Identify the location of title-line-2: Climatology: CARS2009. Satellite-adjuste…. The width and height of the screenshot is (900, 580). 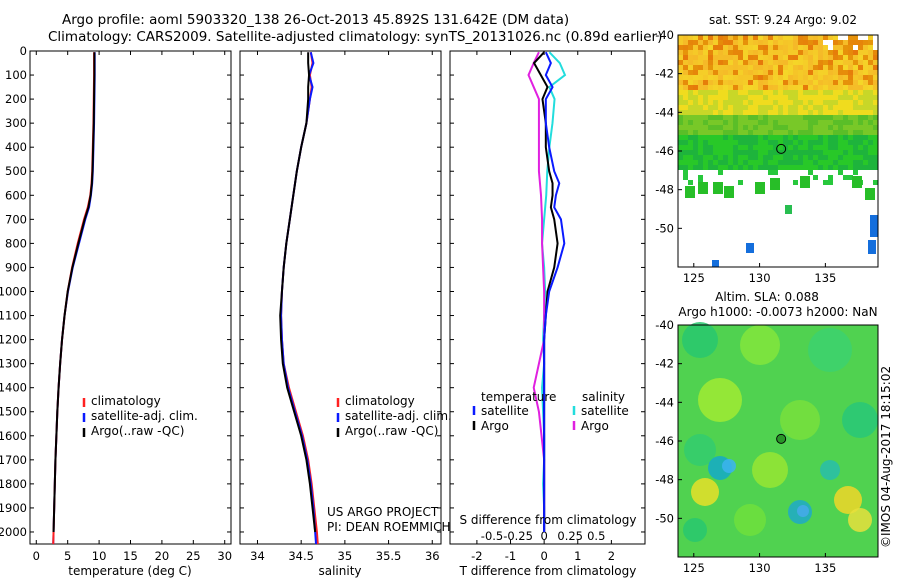
(355, 37).